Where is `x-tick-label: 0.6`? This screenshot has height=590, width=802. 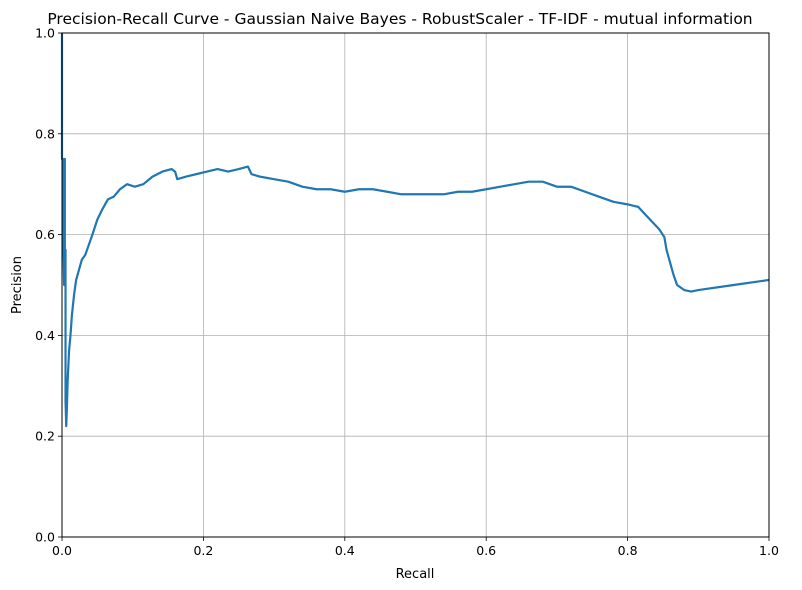 x-tick-label: 0.6 is located at coordinates (486, 550).